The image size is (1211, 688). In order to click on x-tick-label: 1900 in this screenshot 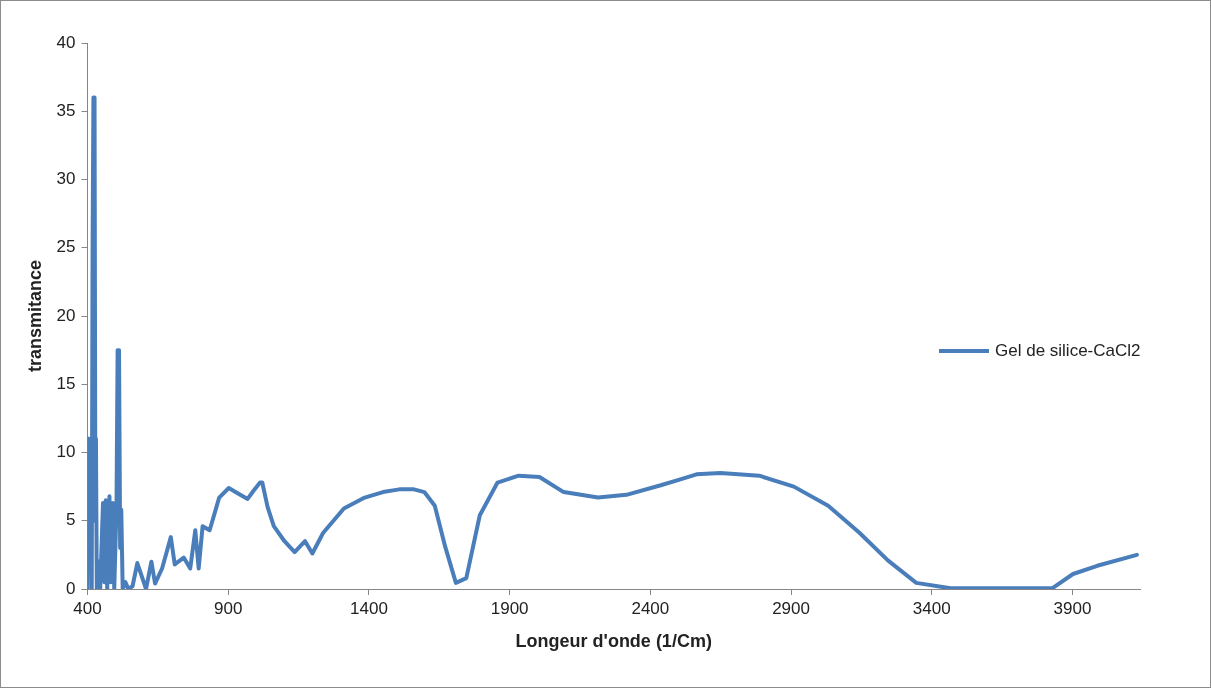, I will do `click(509, 608)`.